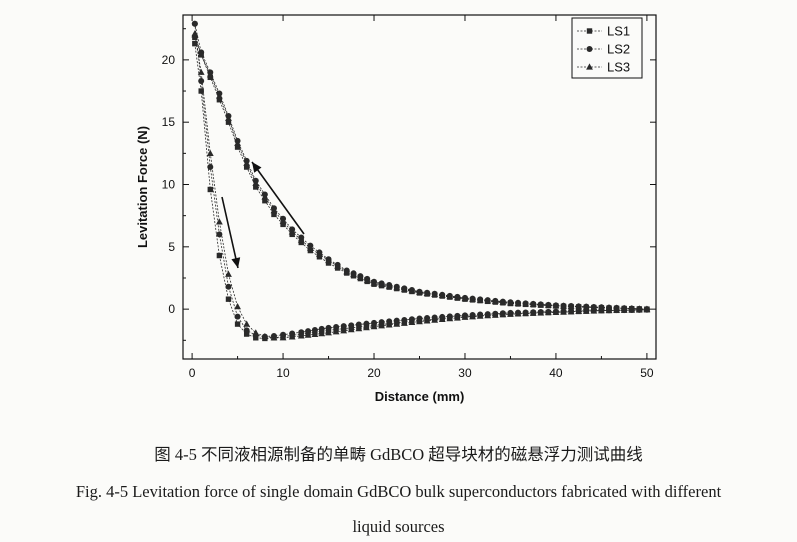 This screenshot has width=797, height=542. What do you see at coordinates (618, 31) in the screenshot?
I see `legend-label: LS1` at bounding box center [618, 31].